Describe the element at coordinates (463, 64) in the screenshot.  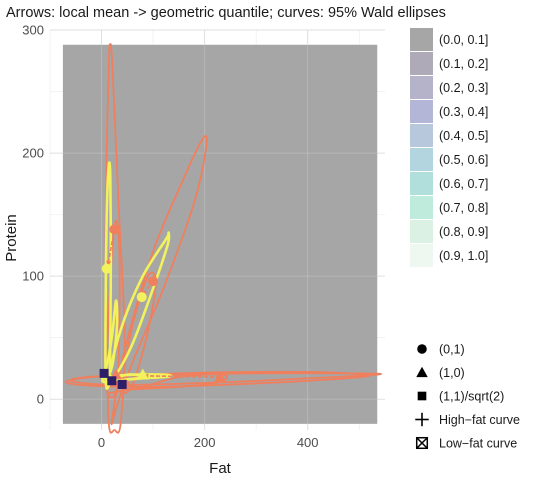
I see `fill-legend-label: (0.1, 0.2]` at that location.